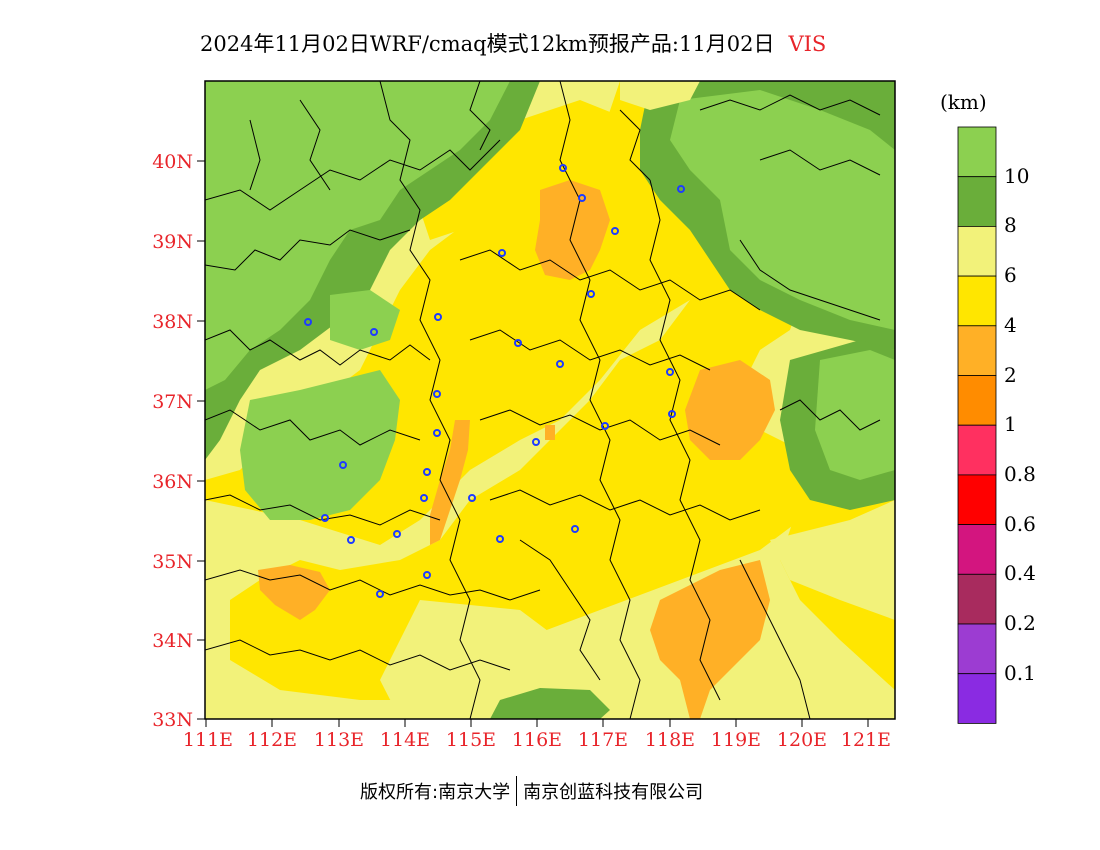  What do you see at coordinates (339, 740) in the screenshot?
I see `lon-label: 113E` at bounding box center [339, 740].